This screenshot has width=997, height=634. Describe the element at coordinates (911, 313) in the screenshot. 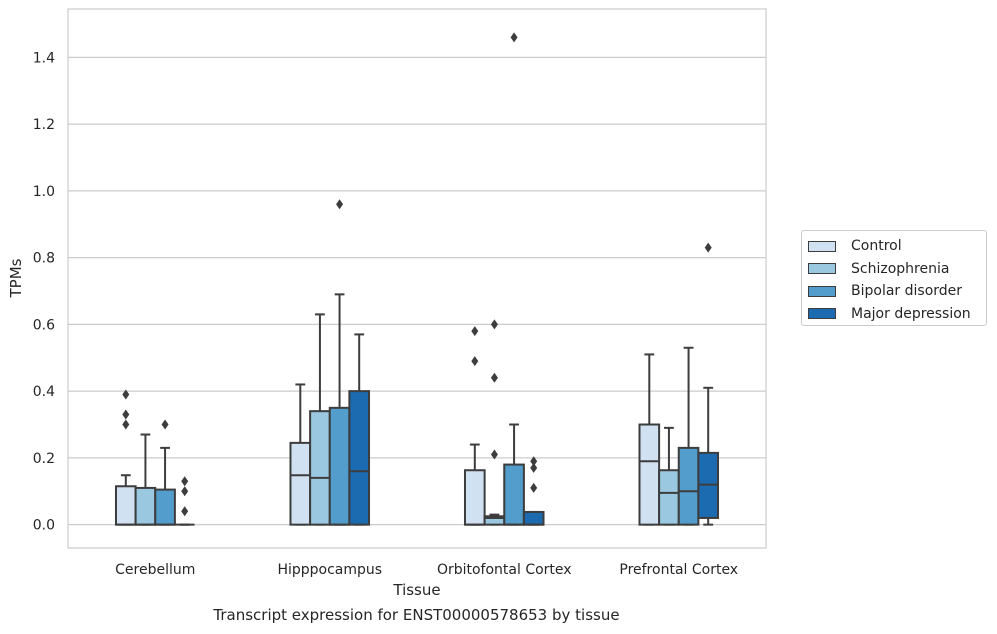

I see `legend-label: Major depression` at that location.